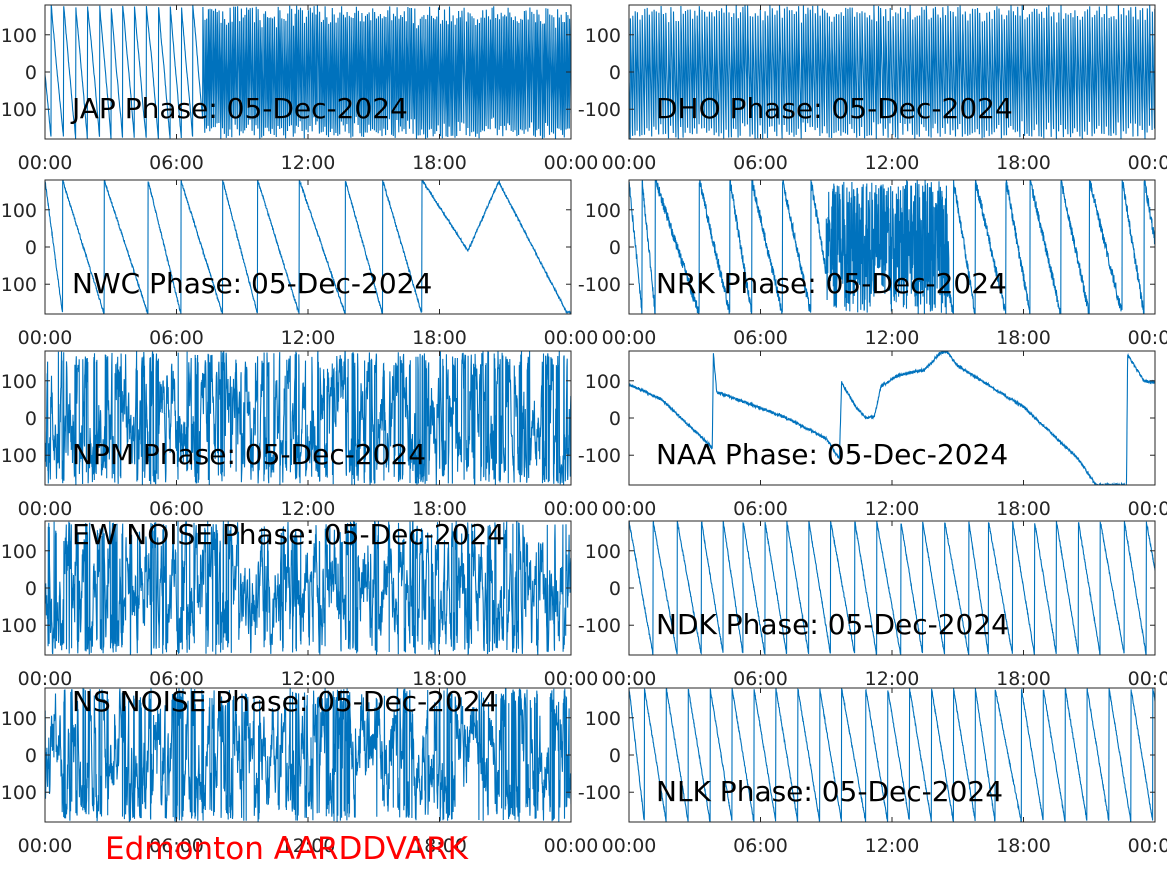  Describe the element at coordinates (288, 534) in the screenshot. I see `panel-title: EW NOISE Phase: 05-Dec-2024` at that location.